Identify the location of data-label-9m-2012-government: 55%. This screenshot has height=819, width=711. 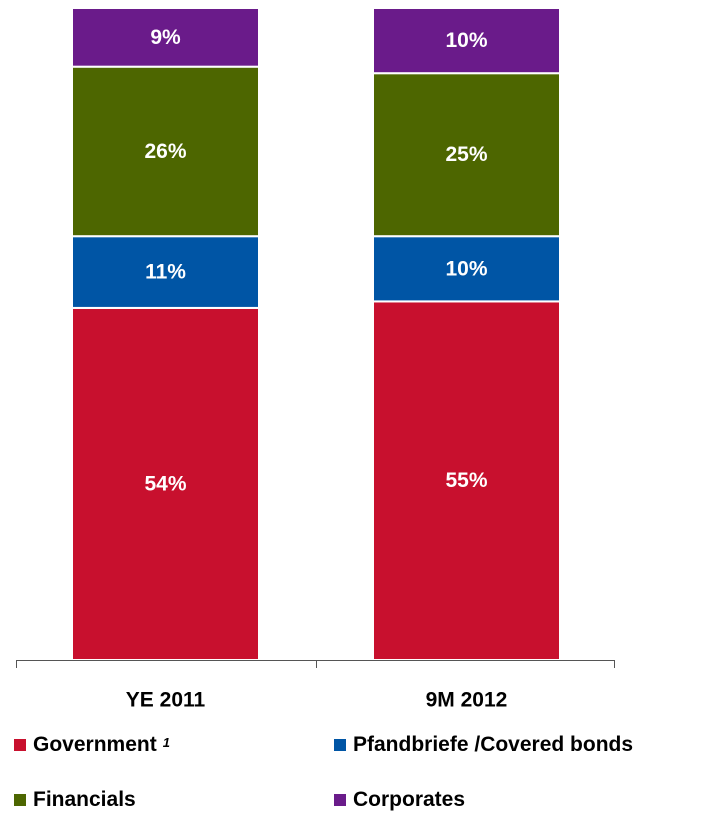
(466, 480).